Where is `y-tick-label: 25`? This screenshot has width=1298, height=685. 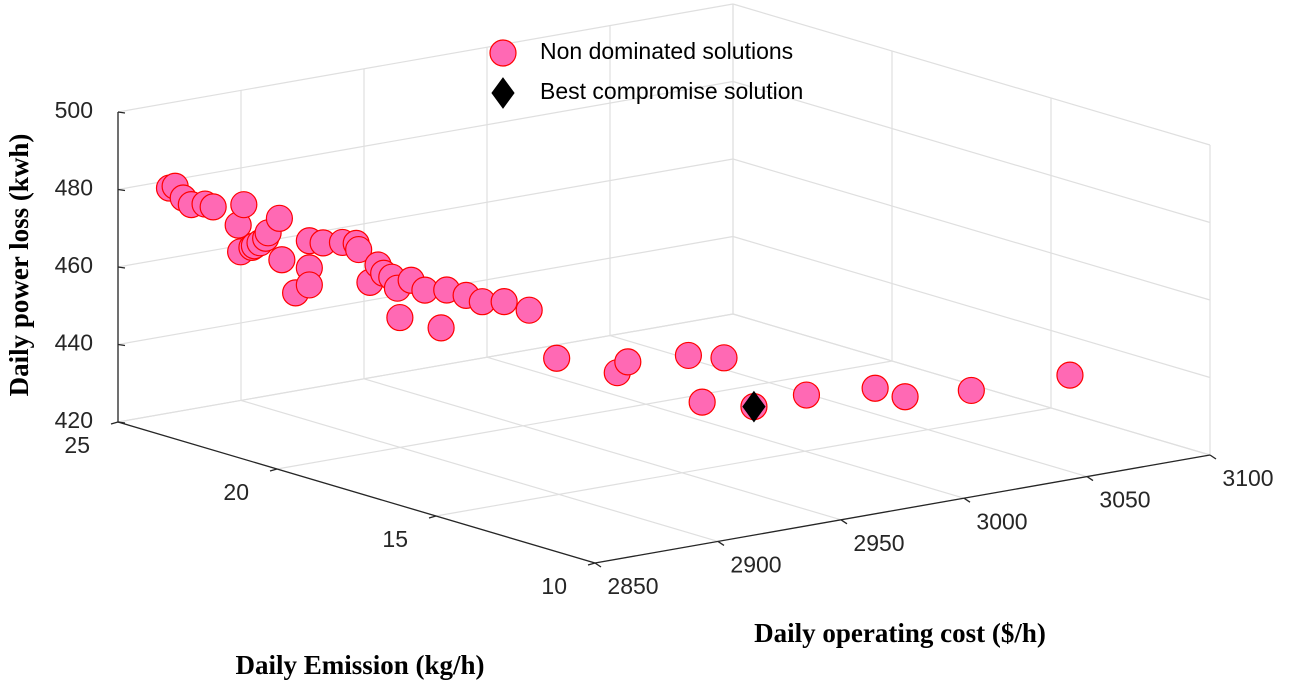
y-tick-label: 25 is located at coordinates (77, 445).